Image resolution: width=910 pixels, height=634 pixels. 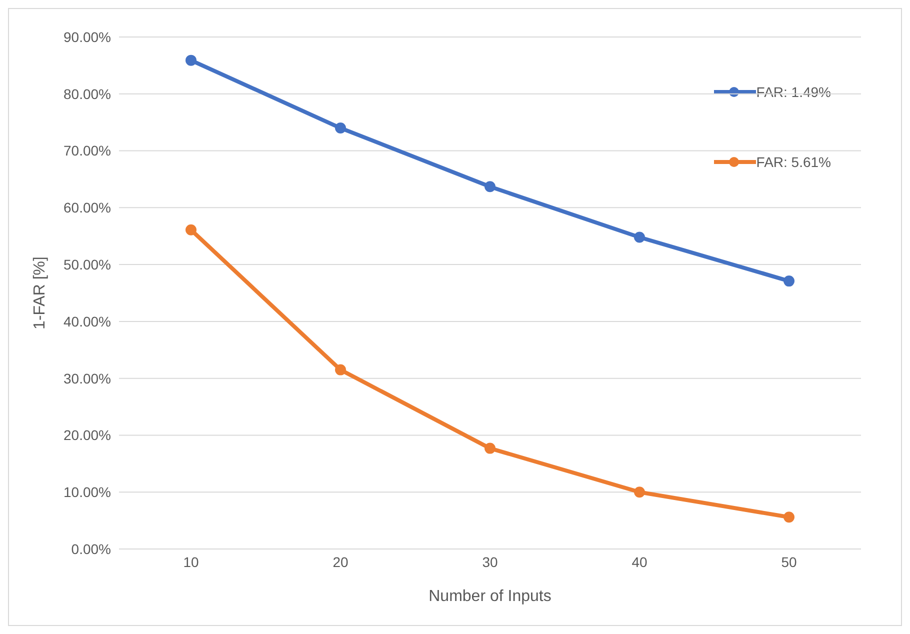 What do you see at coordinates (490, 562) in the screenshot?
I see `x-tick-label: 30` at bounding box center [490, 562].